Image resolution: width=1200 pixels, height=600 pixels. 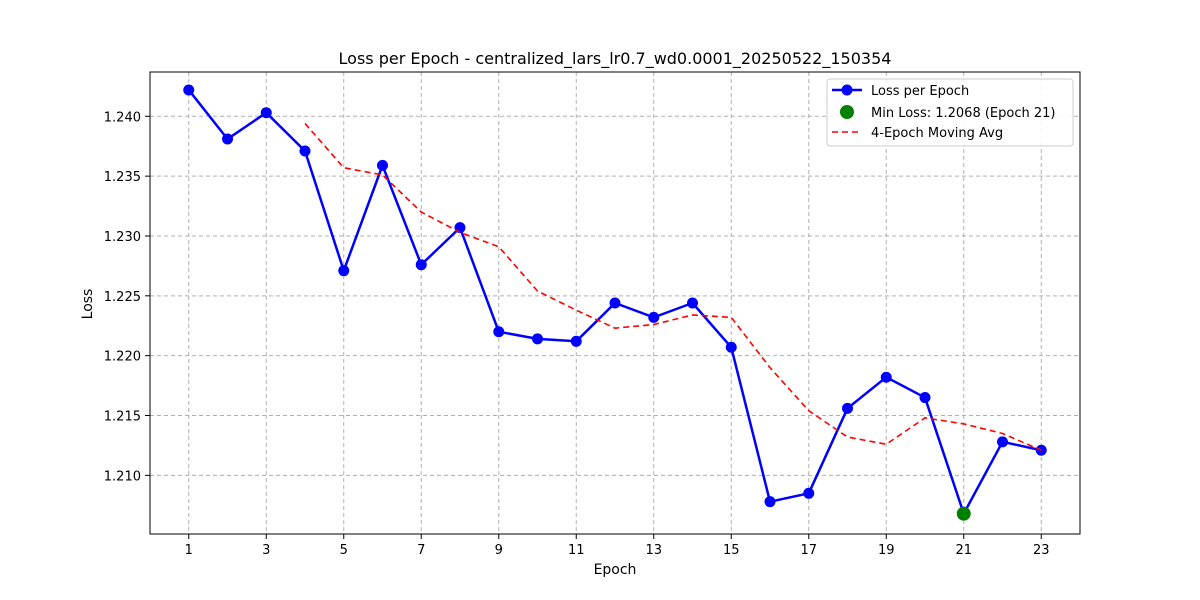 What do you see at coordinates (886, 550) in the screenshot?
I see `x-tick-label: 19` at bounding box center [886, 550].